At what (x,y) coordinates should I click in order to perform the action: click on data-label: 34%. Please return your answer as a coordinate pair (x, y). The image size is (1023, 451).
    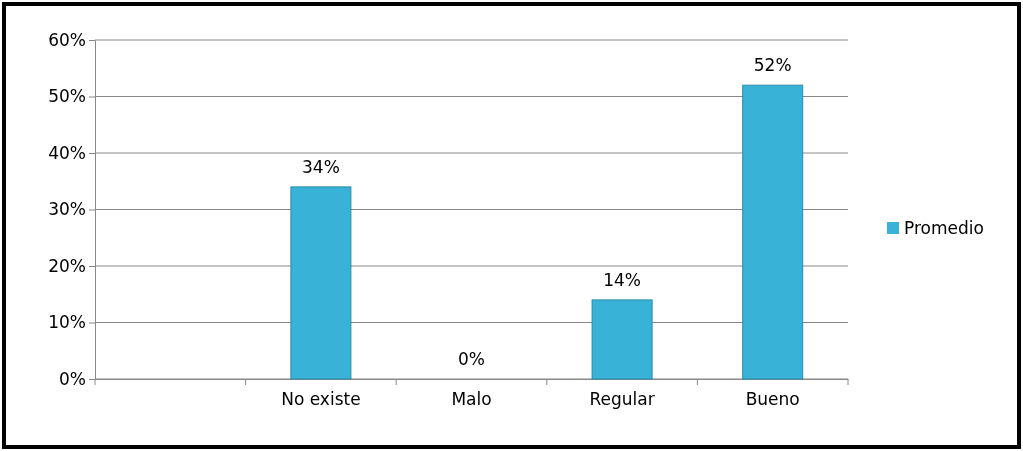
    Looking at the image, I should click on (321, 166).